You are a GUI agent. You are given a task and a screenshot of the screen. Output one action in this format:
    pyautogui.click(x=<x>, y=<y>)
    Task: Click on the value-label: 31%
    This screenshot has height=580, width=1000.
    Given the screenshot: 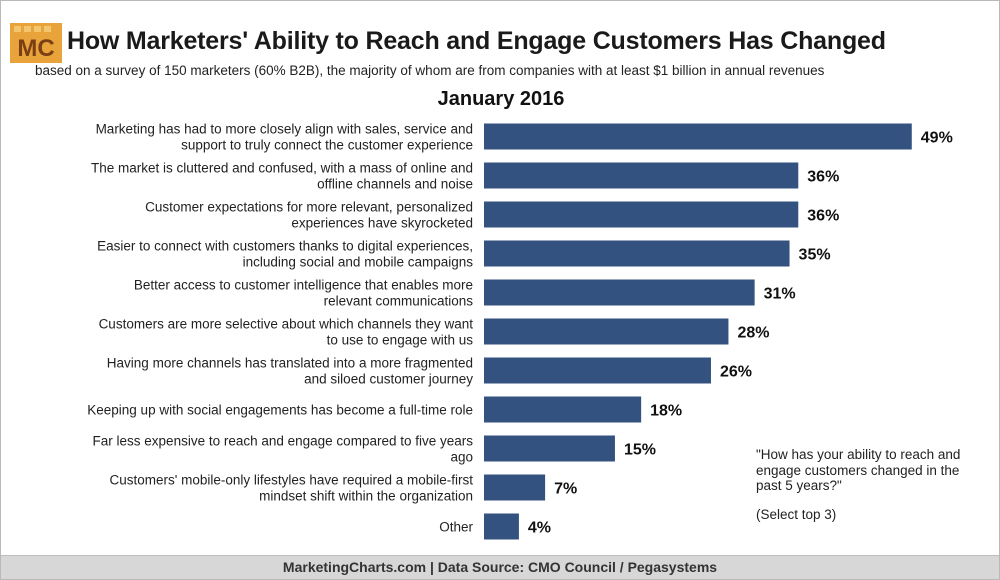 What is the action you would take?
    pyautogui.click(x=780, y=294)
    